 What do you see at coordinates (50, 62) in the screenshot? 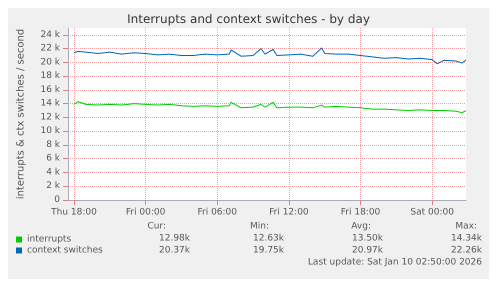
I see `y-tick-label: 20 k` at bounding box center [50, 62].